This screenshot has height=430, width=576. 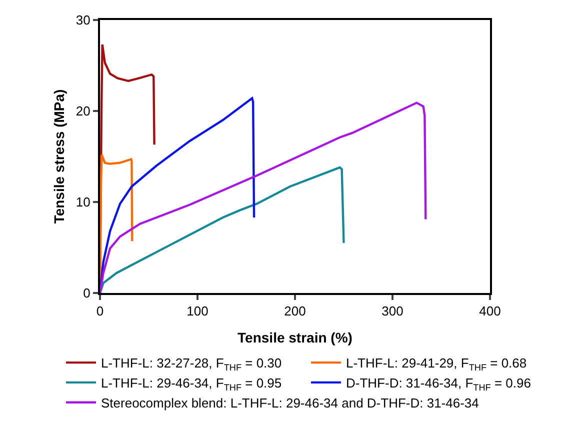 I want to click on x-tick-label: 100, so click(x=197, y=311).